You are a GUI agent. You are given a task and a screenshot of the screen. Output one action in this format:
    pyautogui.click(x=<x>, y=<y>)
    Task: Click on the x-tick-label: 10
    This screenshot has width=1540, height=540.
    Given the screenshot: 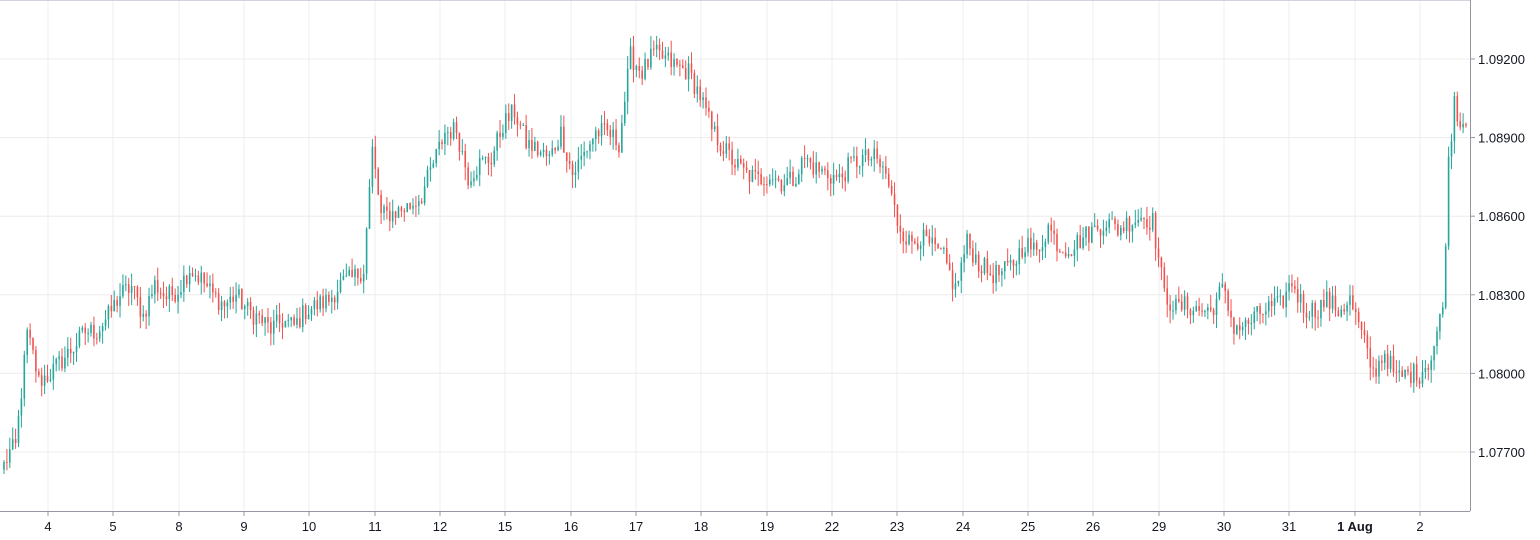 What is the action you would take?
    pyautogui.click(x=309, y=526)
    